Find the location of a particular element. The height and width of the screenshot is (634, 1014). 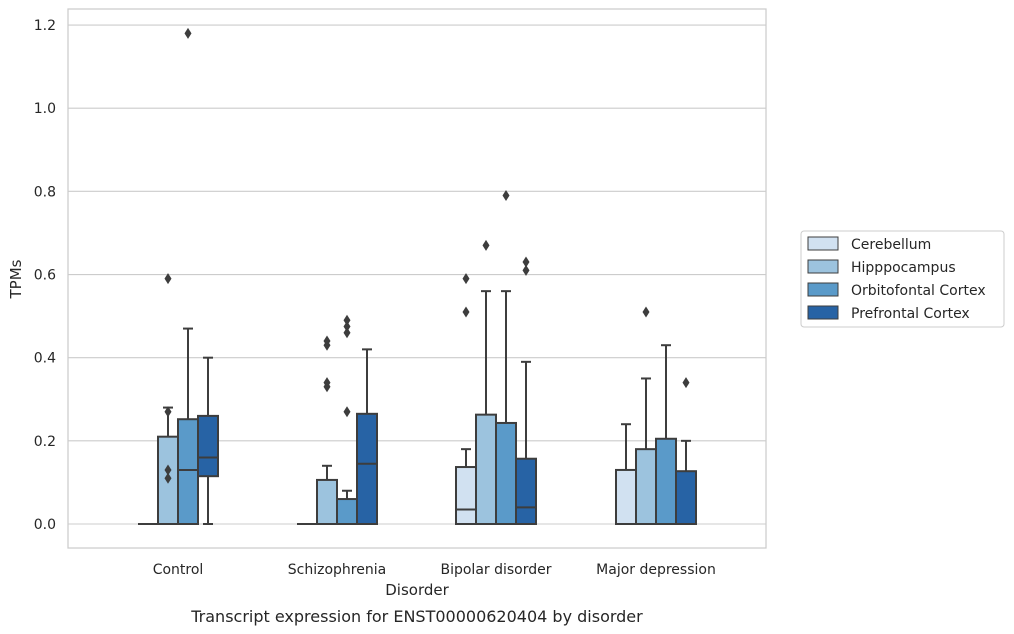

x-tick-label: Schizophrenia is located at coordinates (337, 570).